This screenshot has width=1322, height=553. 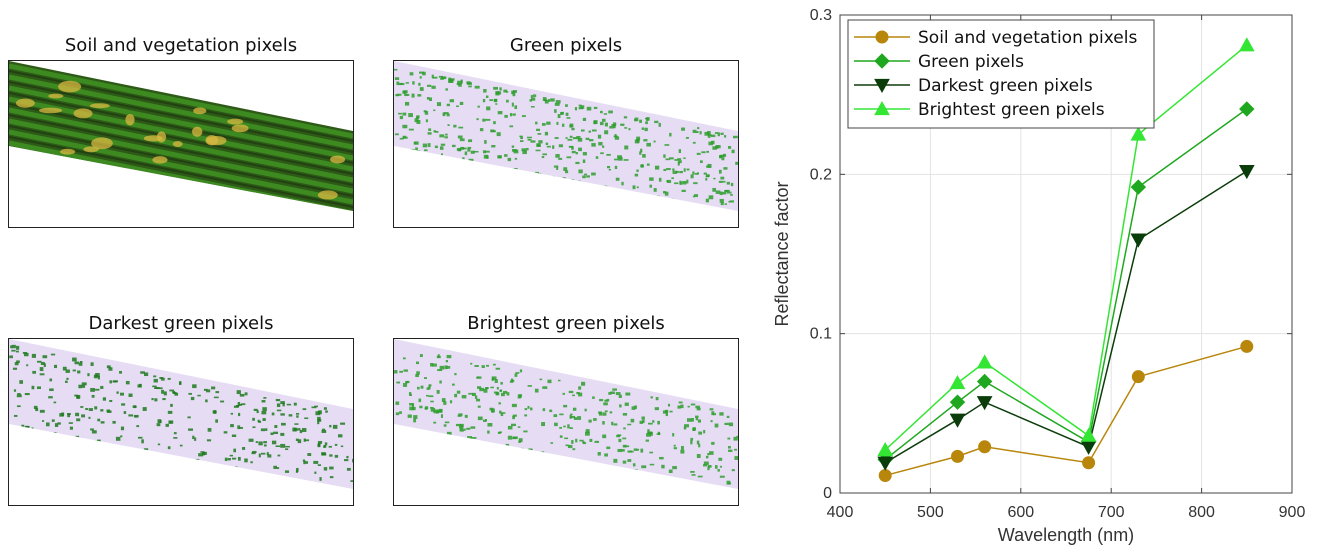 I want to click on y-tick-label: 0, so click(x=827, y=493).